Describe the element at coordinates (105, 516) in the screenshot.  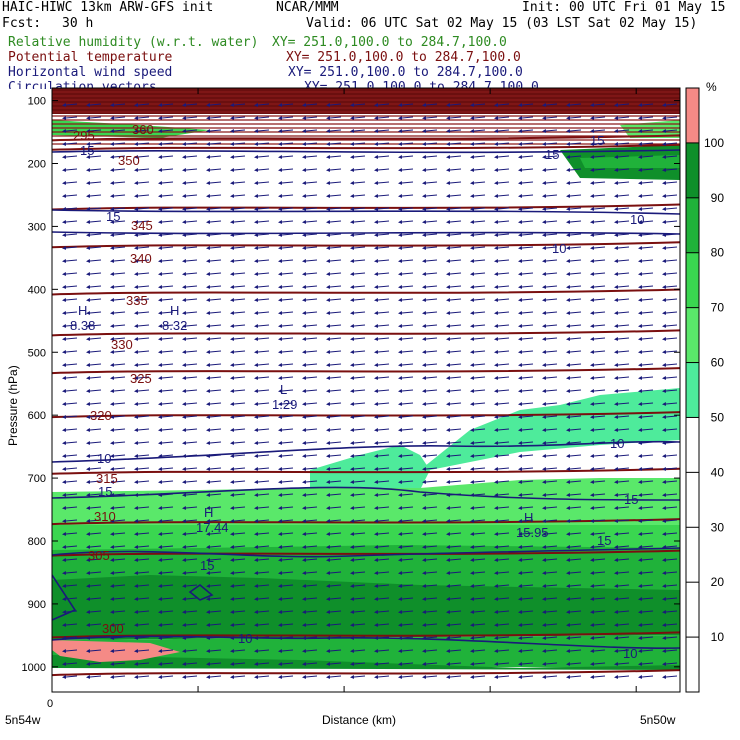
I see `theta-label-310: 310` at that location.